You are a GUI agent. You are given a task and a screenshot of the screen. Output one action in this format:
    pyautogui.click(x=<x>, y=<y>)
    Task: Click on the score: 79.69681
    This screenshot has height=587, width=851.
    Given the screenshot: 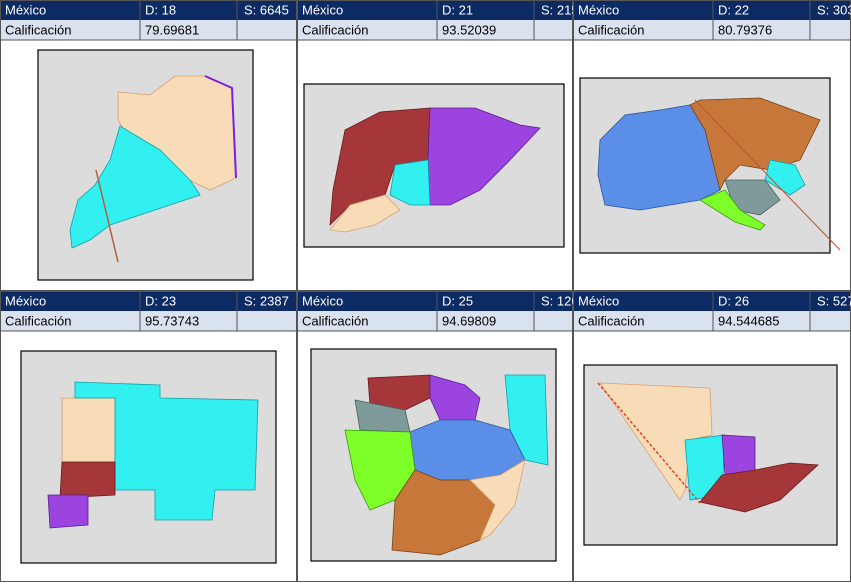 What is the action you would take?
    pyautogui.click(x=172, y=29)
    